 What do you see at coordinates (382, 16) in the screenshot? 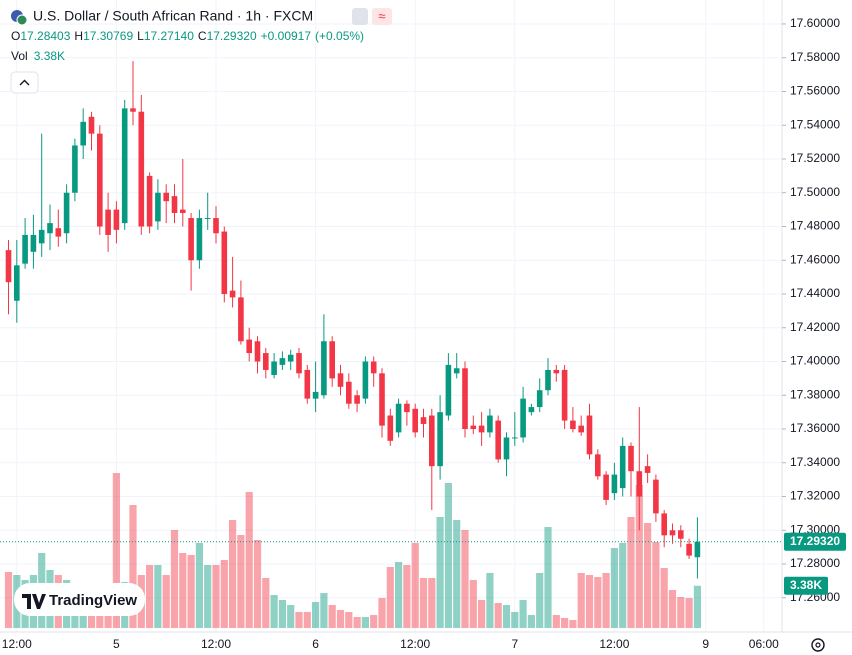
I see `badge` at bounding box center [382, 16].